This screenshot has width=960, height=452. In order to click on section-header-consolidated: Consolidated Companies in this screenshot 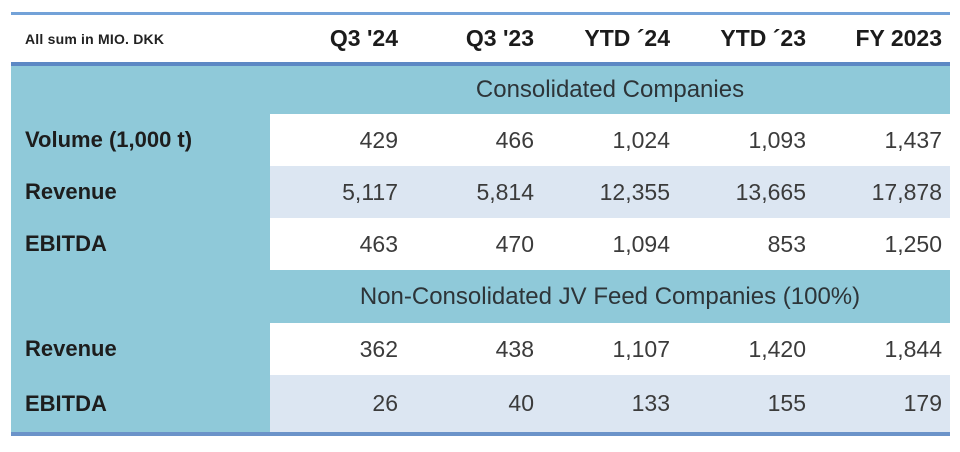, I will do `click(480, 90)`.